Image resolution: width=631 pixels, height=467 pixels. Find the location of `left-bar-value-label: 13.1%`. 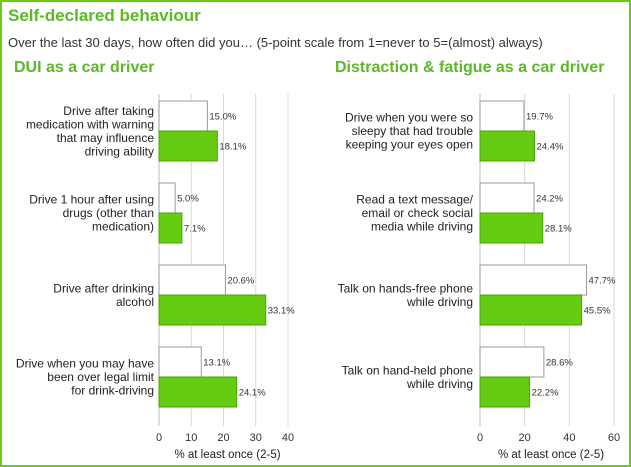

left-bar-value-label: 13.1% is located at coordinates (216, 363).